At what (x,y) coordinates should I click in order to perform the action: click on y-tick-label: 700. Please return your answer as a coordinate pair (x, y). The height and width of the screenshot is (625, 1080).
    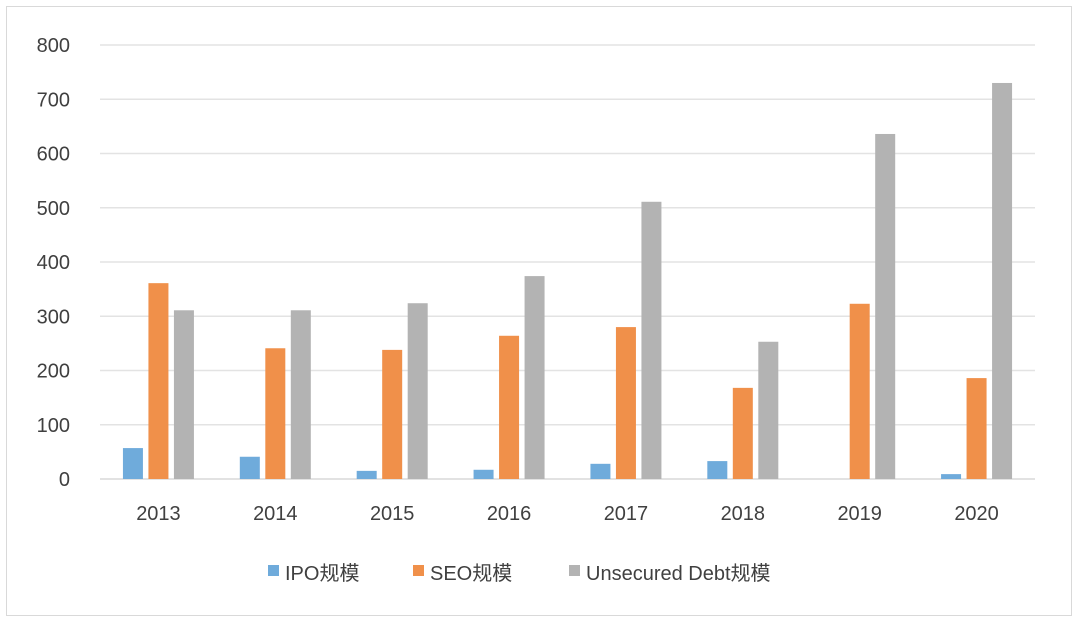
    Looking at the image, I should click on (53, 100).